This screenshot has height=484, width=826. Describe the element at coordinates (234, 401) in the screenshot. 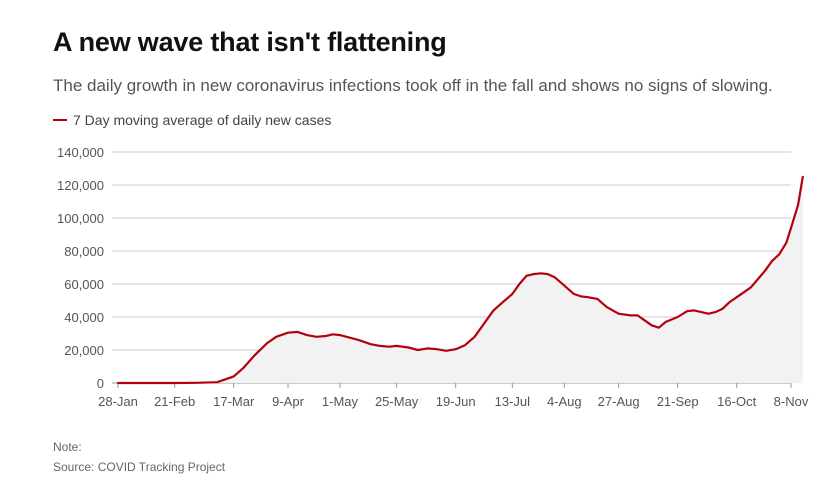

I see `x-tick-label: 17-Mar` at that location.